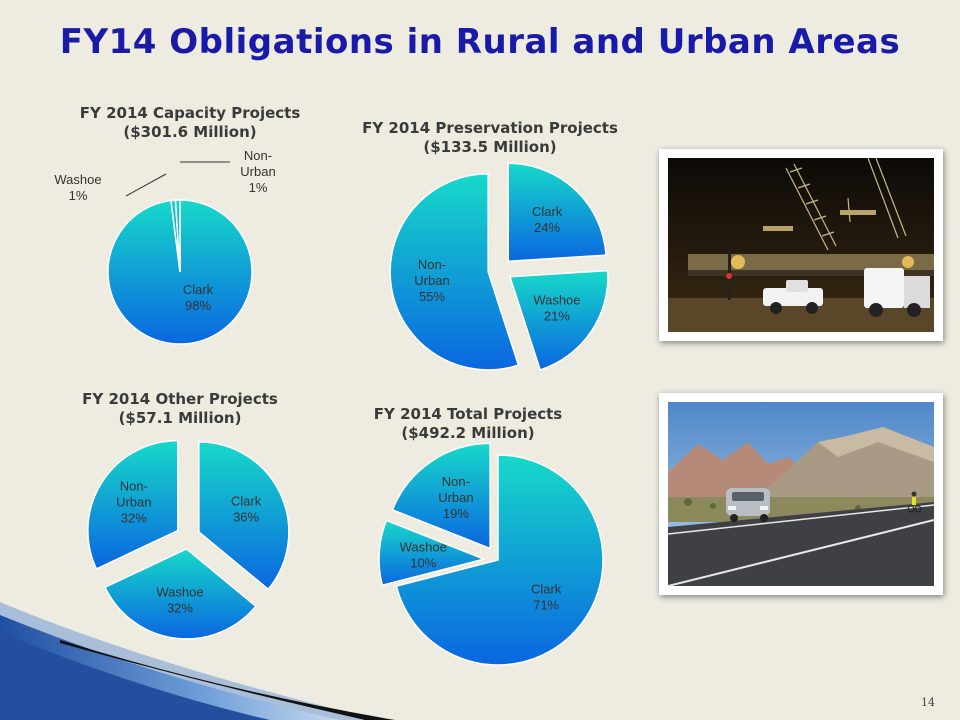 The height and width of the screenshot is (720, 960). Describe the element at coordinates (431, 280) in the screenshot. I see `preservation-label-non-urban: Non-Urban 55%` at that location.